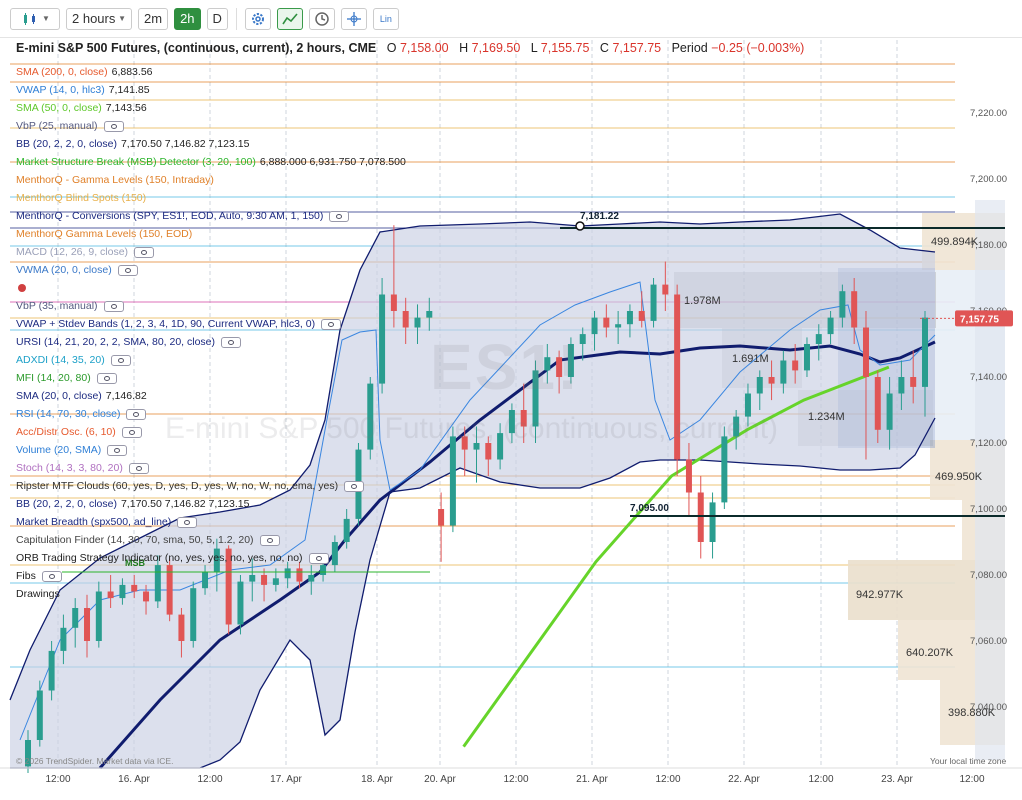 The width and height of the screenshot is (1022, 800). I want to click on legend-row: MACD (12, 26, 9, close), so click(211, 252).